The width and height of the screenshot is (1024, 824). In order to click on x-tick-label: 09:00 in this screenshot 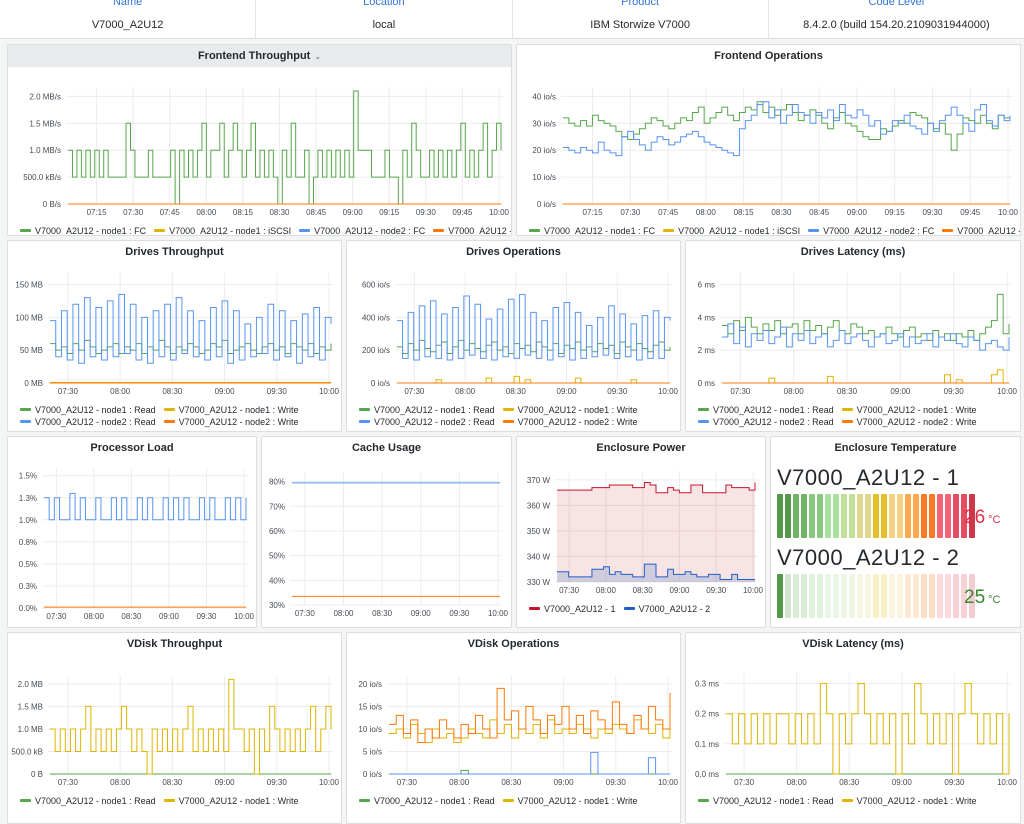, I will do `click(564, 782)`.